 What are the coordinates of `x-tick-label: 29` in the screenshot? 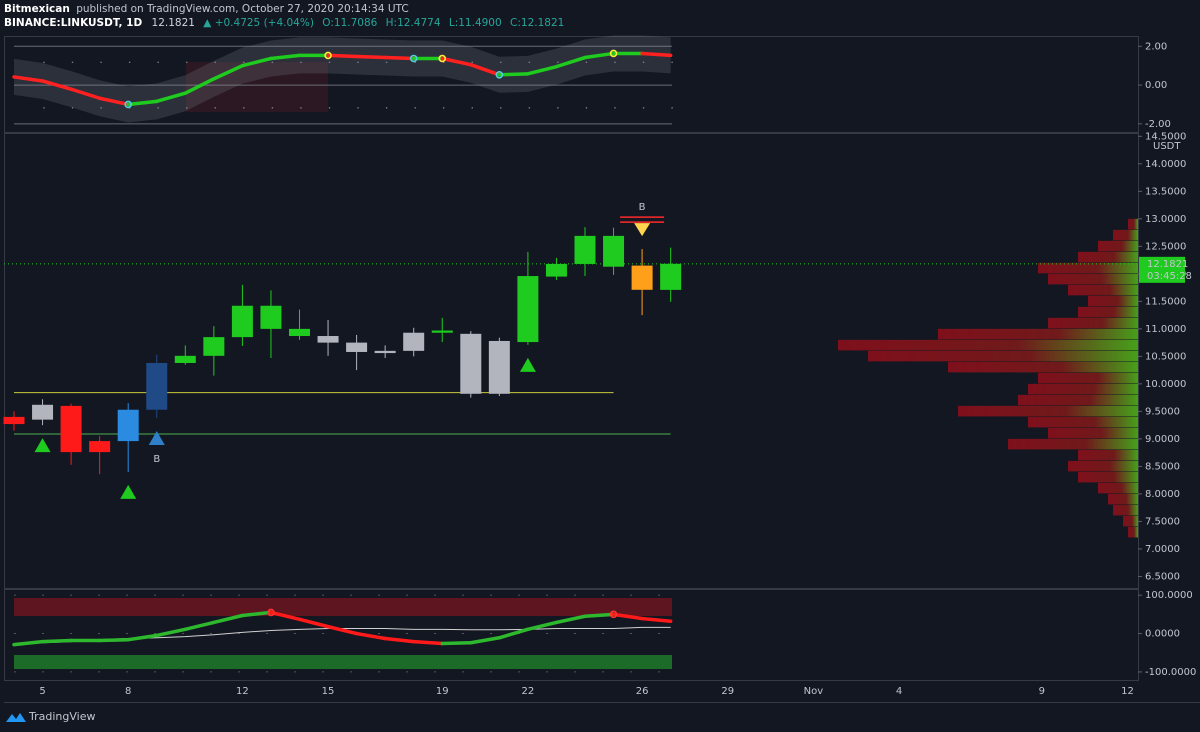 It's located at (727, 691).